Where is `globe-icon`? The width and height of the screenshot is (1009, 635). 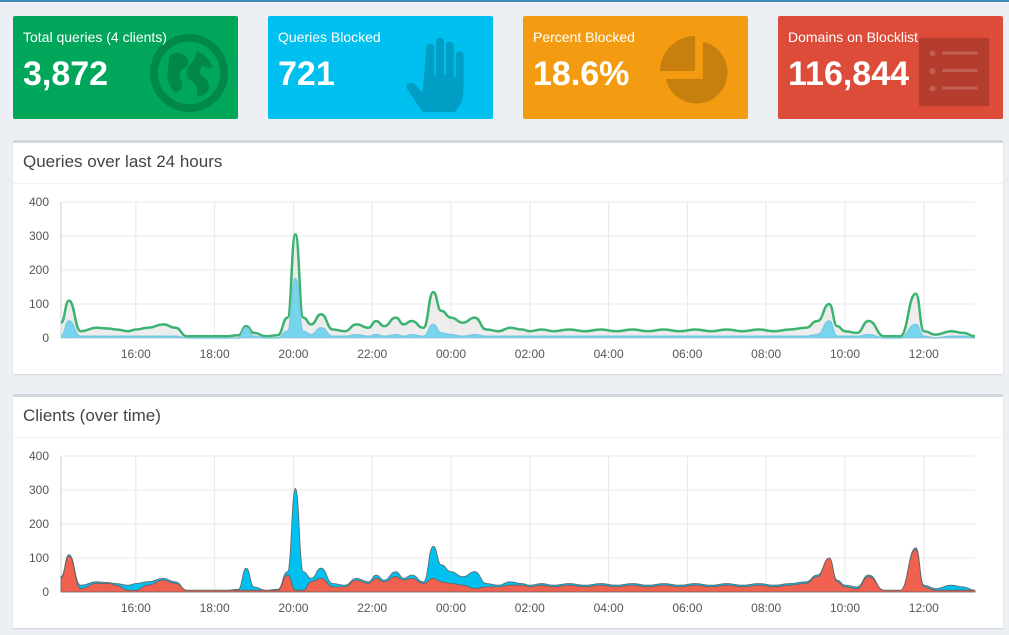
globe-icon is located at coordinates (189, 73).